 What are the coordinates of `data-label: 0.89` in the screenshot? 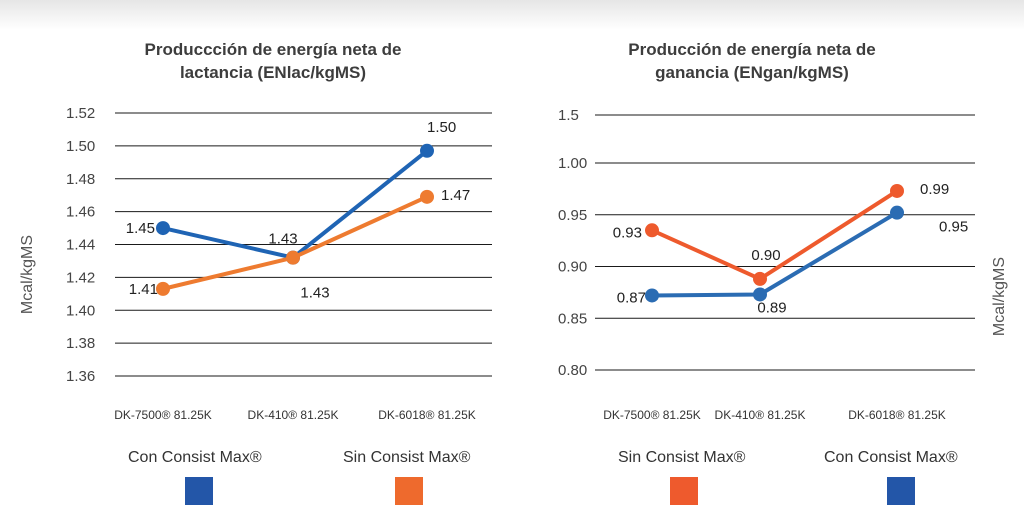 It's located at (771, 307).